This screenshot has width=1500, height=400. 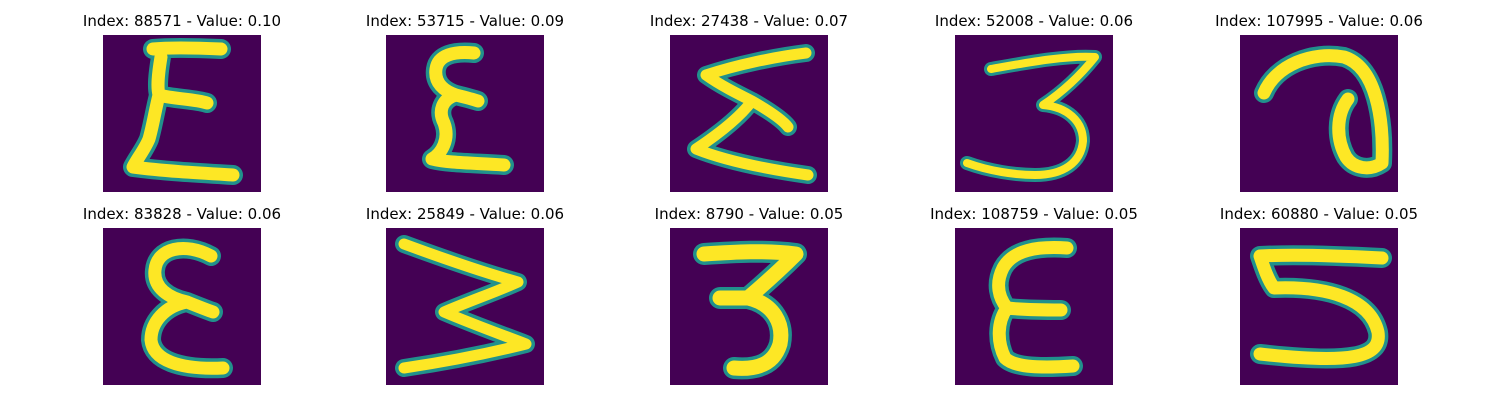 I want to click on panel-title: Index: 83828 - Value: 0.06, so click(x=182, y=214).